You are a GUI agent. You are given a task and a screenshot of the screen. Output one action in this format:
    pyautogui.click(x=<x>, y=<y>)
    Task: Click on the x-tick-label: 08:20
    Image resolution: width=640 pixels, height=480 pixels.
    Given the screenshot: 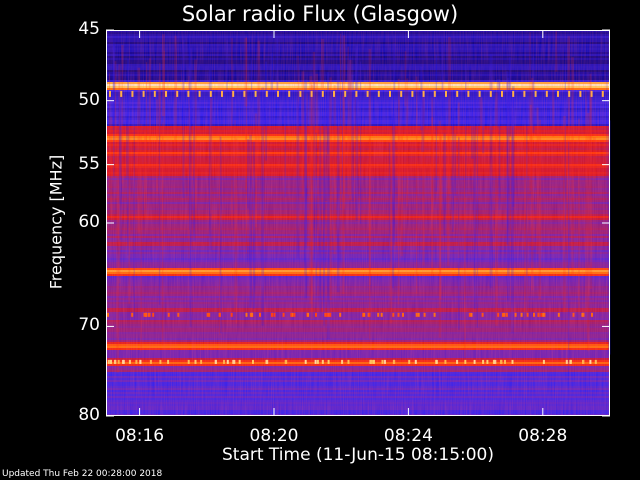 What is the action you would take?
    pyautogui.click(x=274, y=436)
    